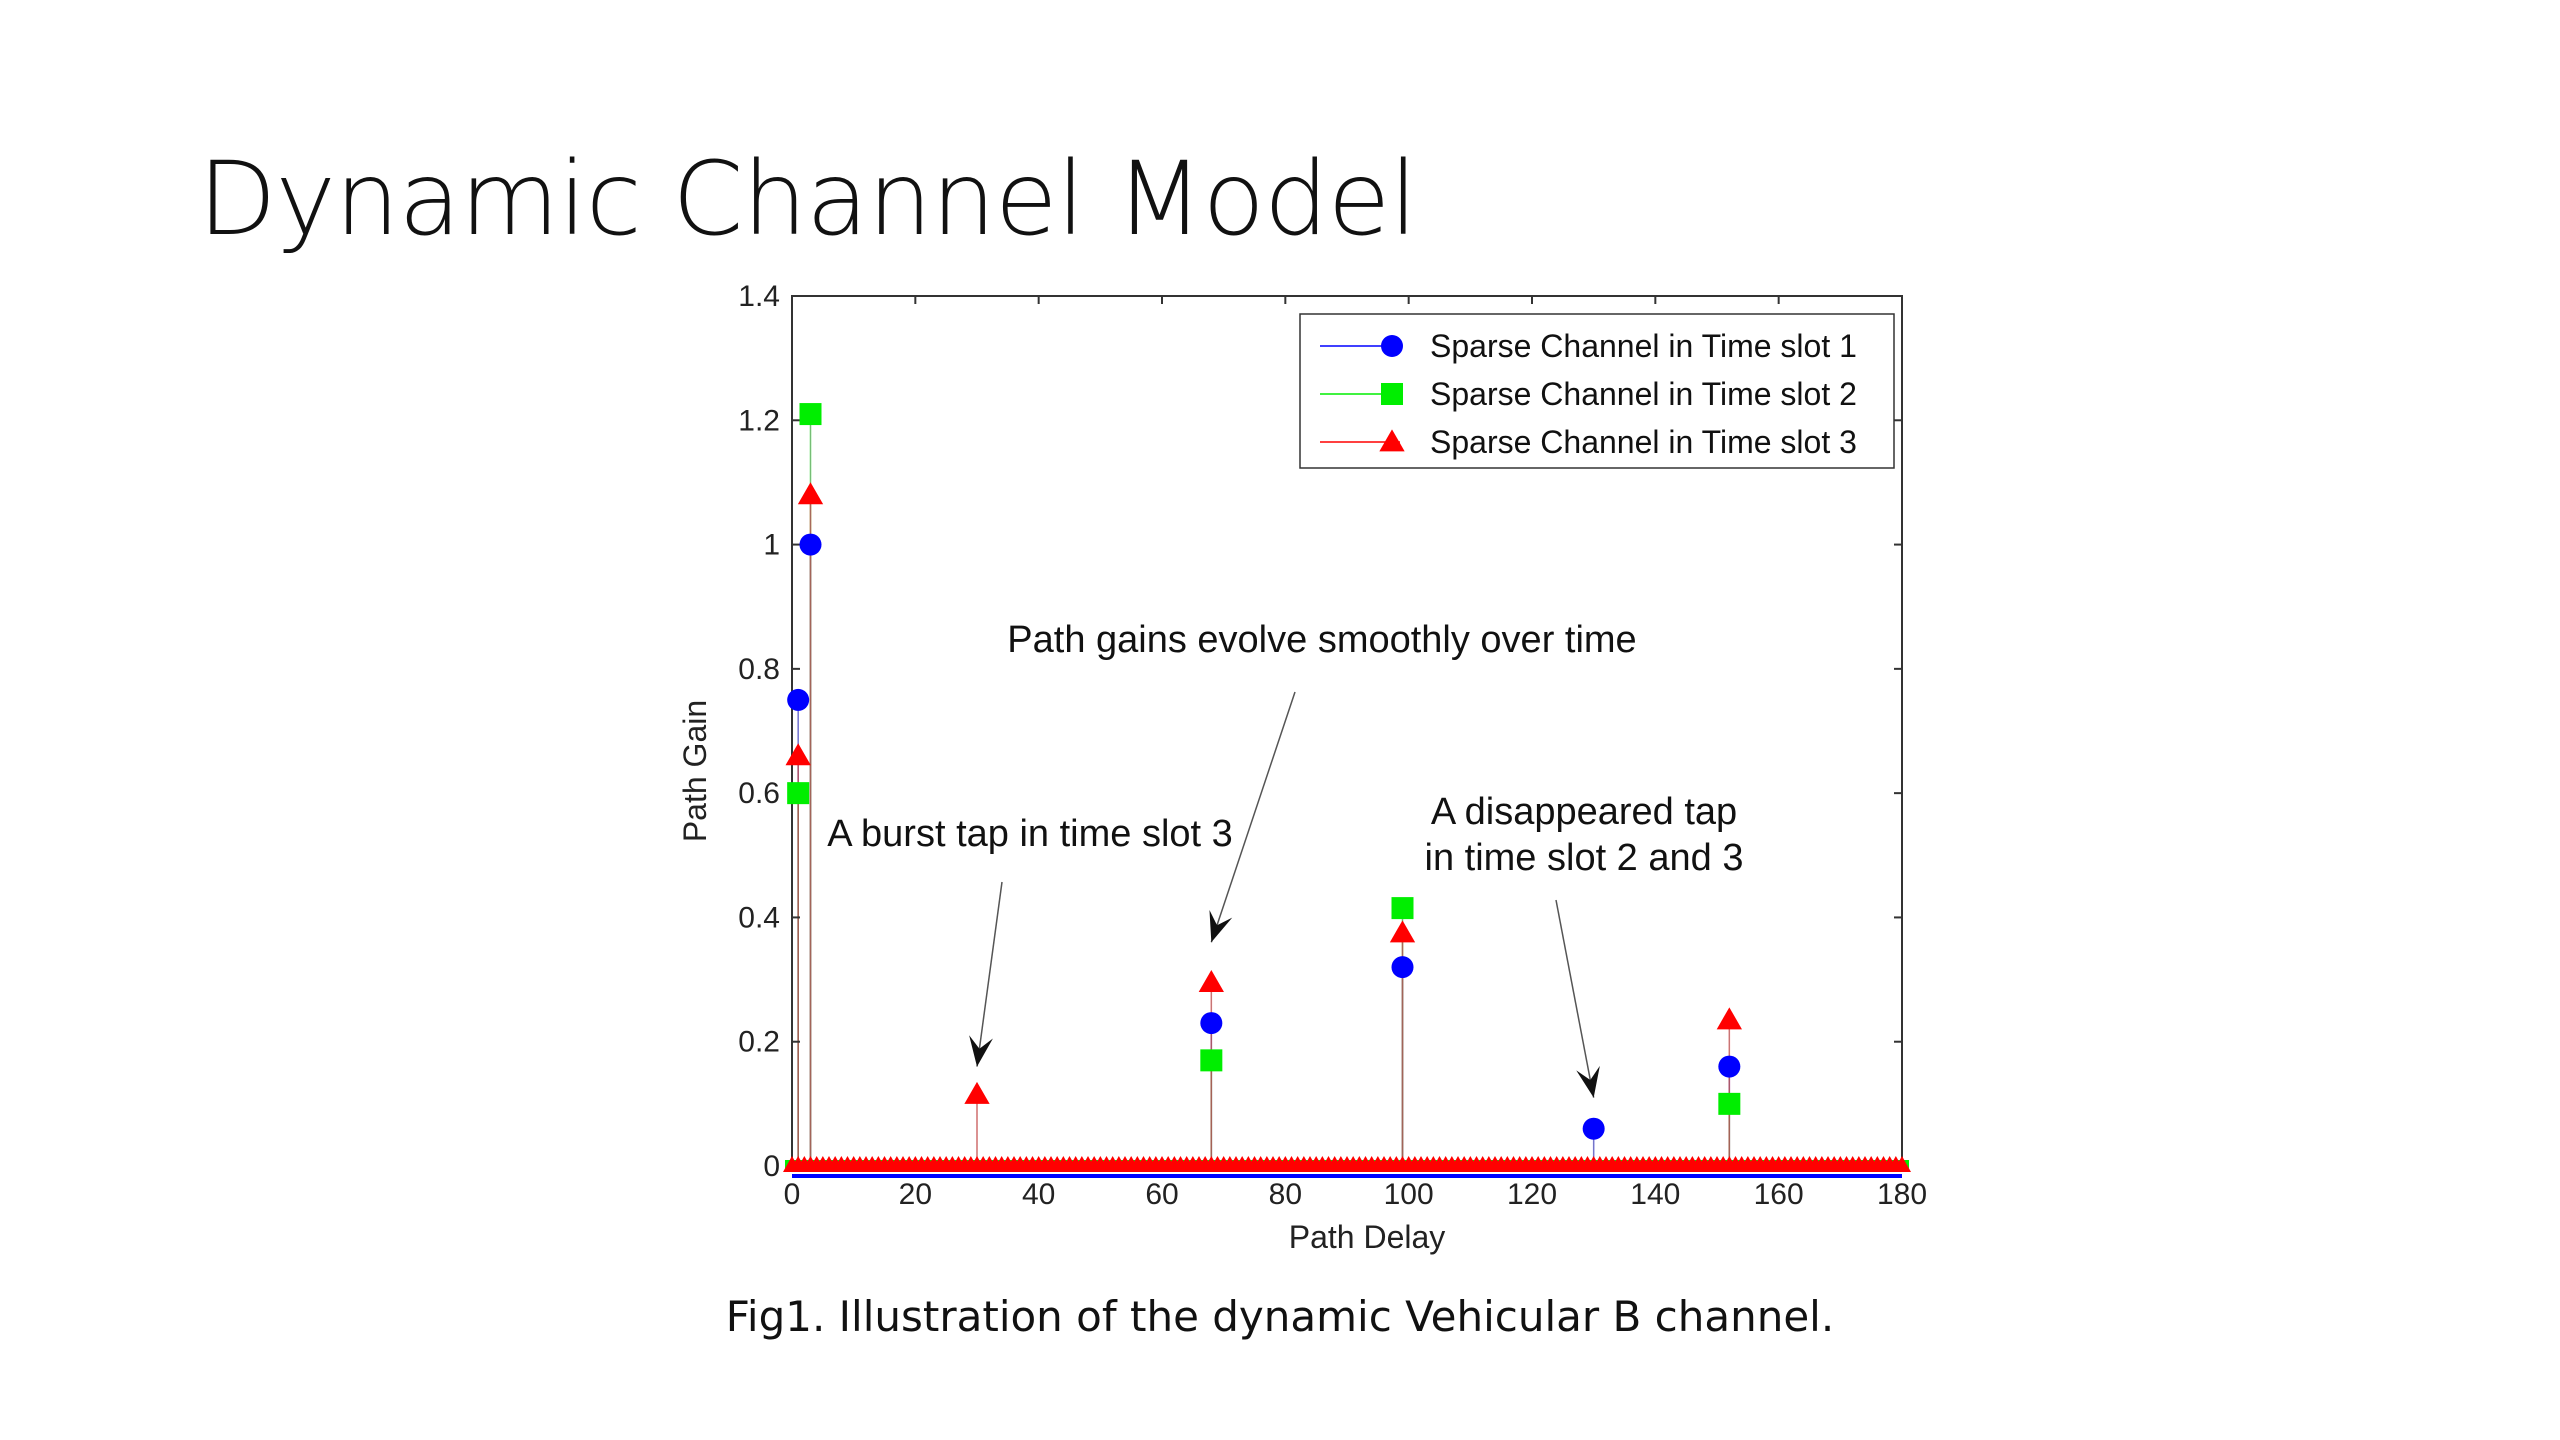 This screenshot has height=1440, width=2560. Describe the element at coordinates (1643, 394) in the screenshot. I see `legend-entry-label: Sparse Channel in Time slot 2` at that location.